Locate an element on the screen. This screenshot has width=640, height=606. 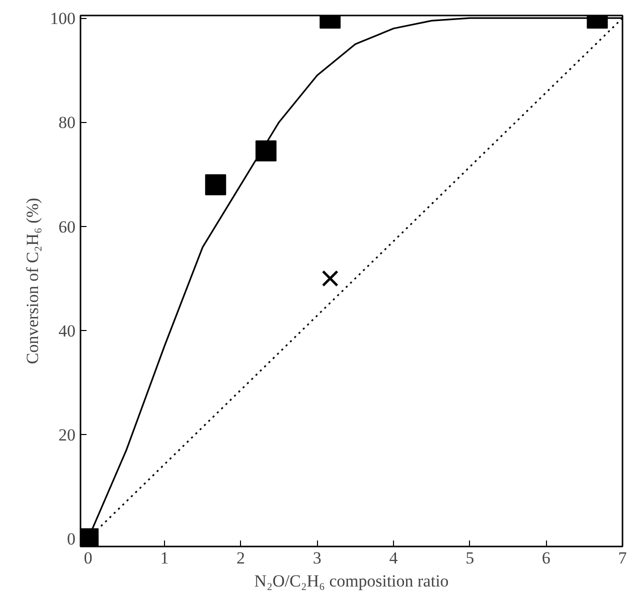
x-tick-label: 2 is located at coordinates (241, 558).